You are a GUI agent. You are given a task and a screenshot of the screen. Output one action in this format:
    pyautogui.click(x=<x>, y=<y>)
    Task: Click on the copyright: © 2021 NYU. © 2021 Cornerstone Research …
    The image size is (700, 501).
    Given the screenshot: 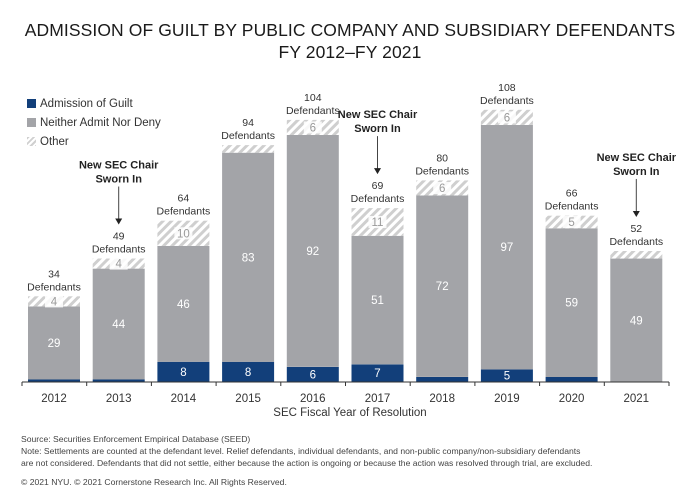 What is the action you would take?
    pyautogui.click(x=154, y=482)
    